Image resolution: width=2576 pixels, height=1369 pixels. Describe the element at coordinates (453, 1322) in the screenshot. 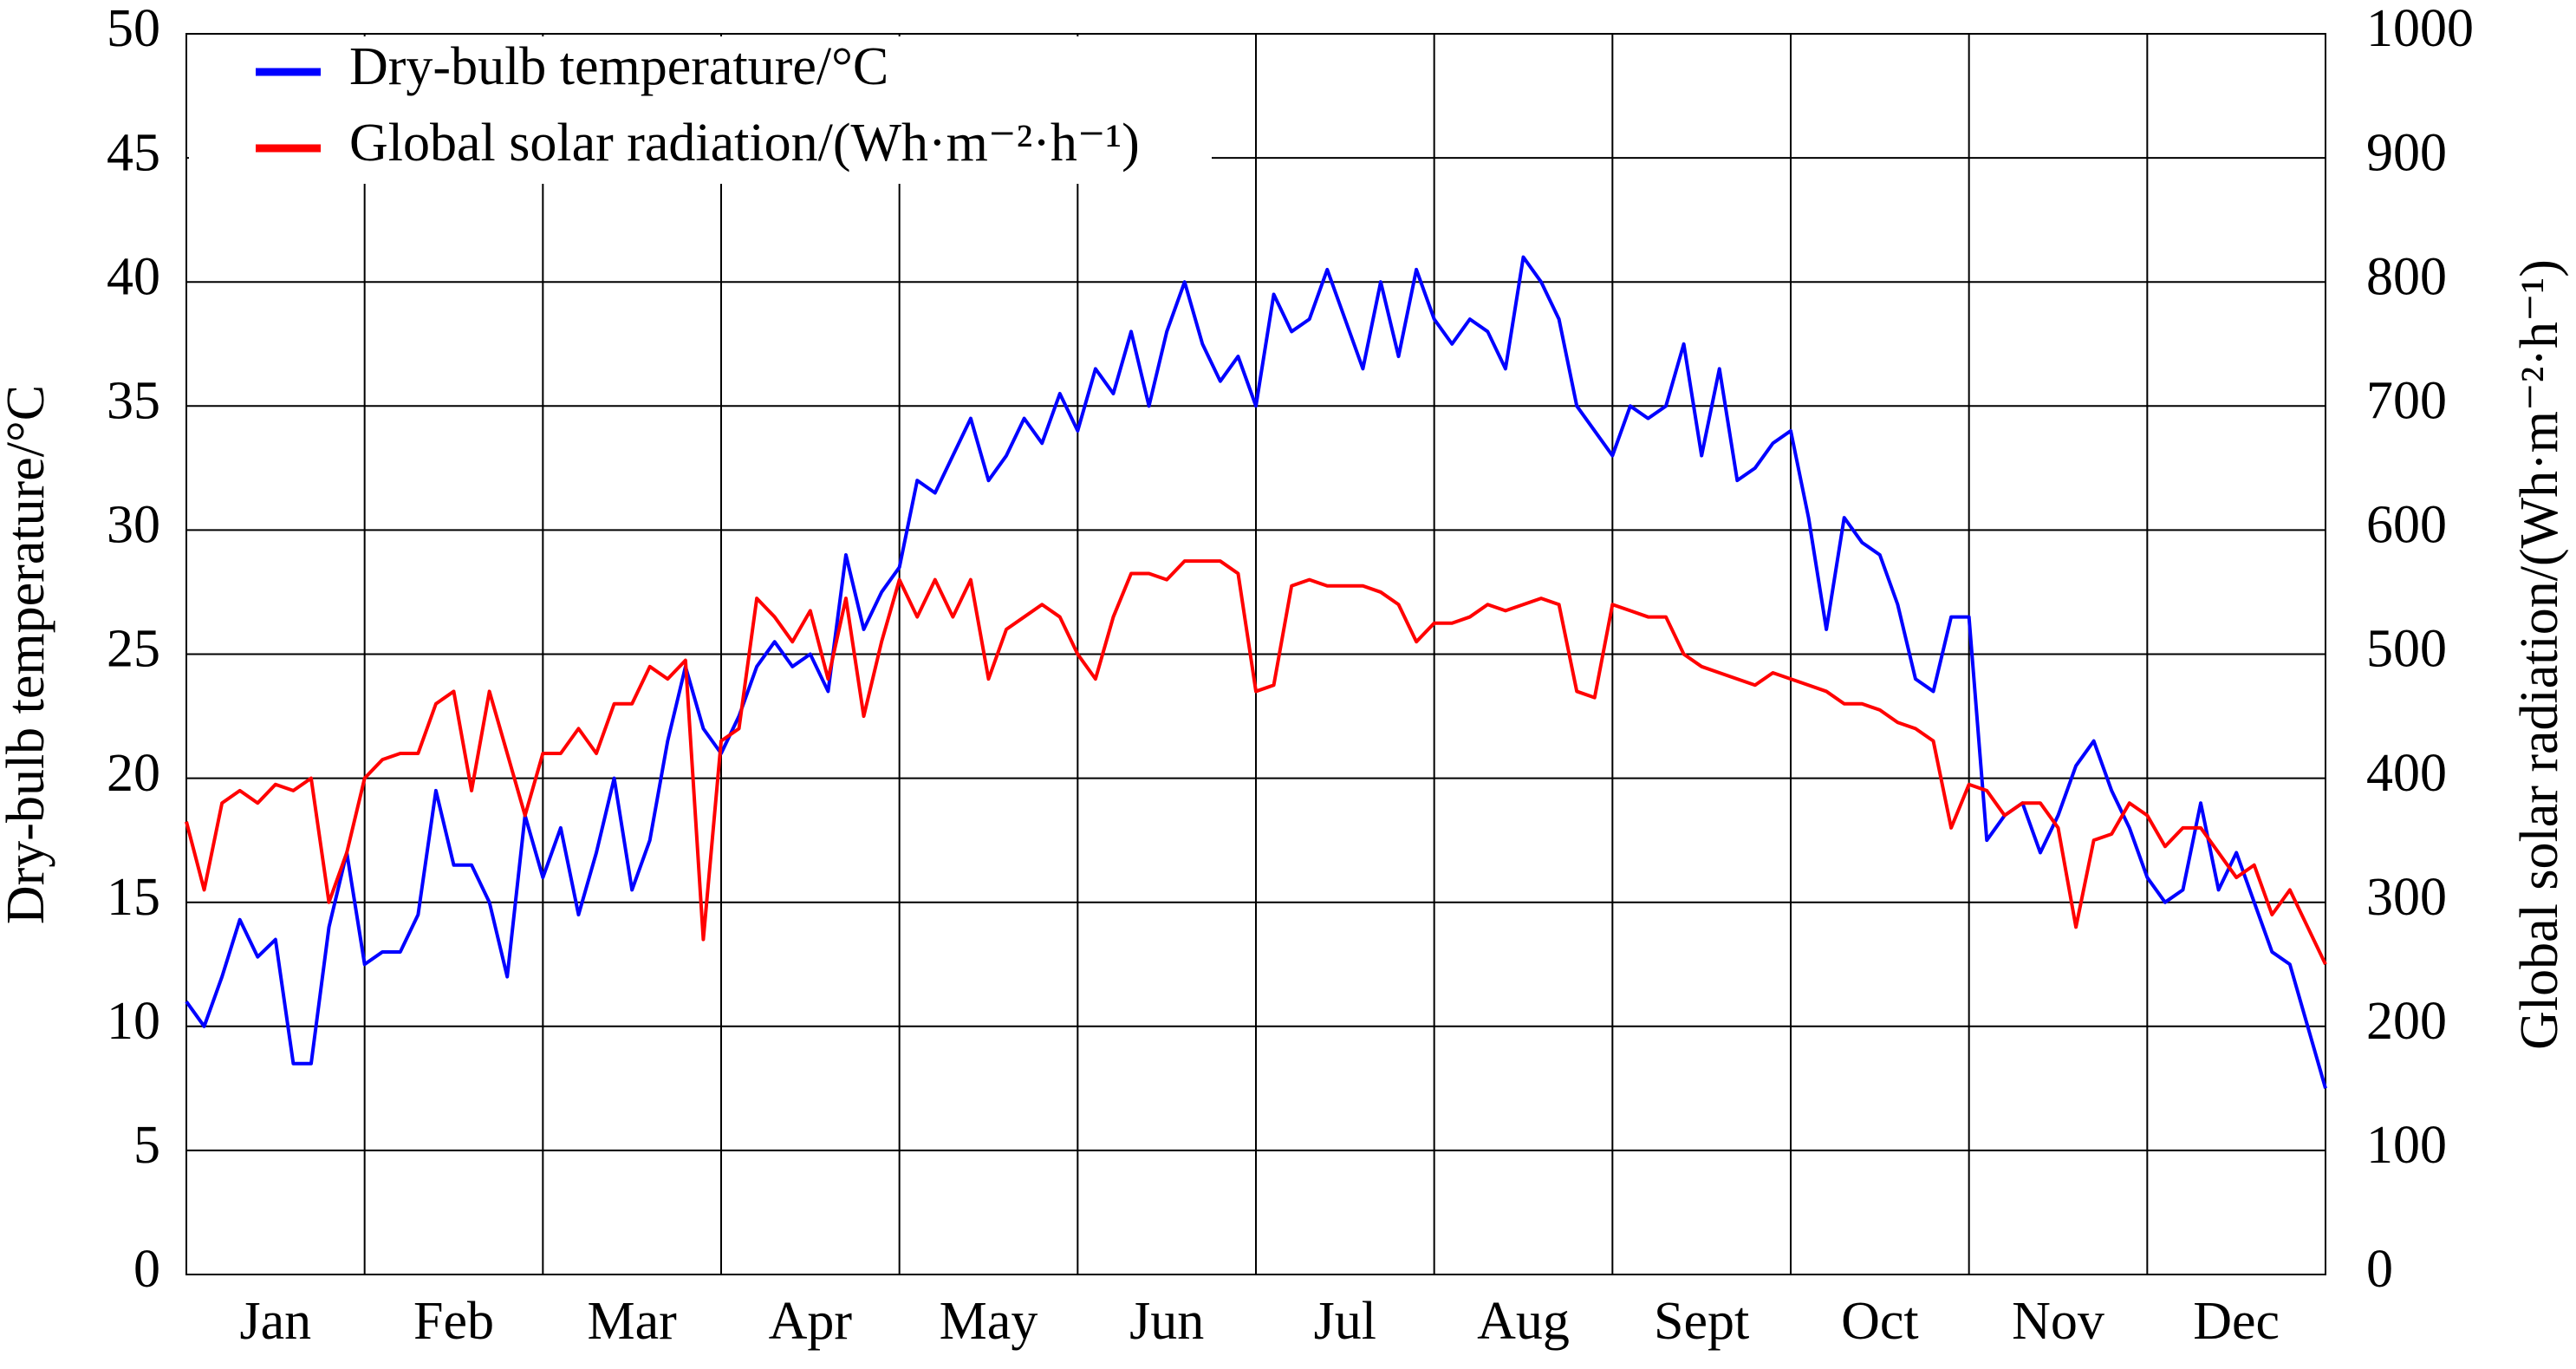

I see `x-tick-label: Feb` at that location.